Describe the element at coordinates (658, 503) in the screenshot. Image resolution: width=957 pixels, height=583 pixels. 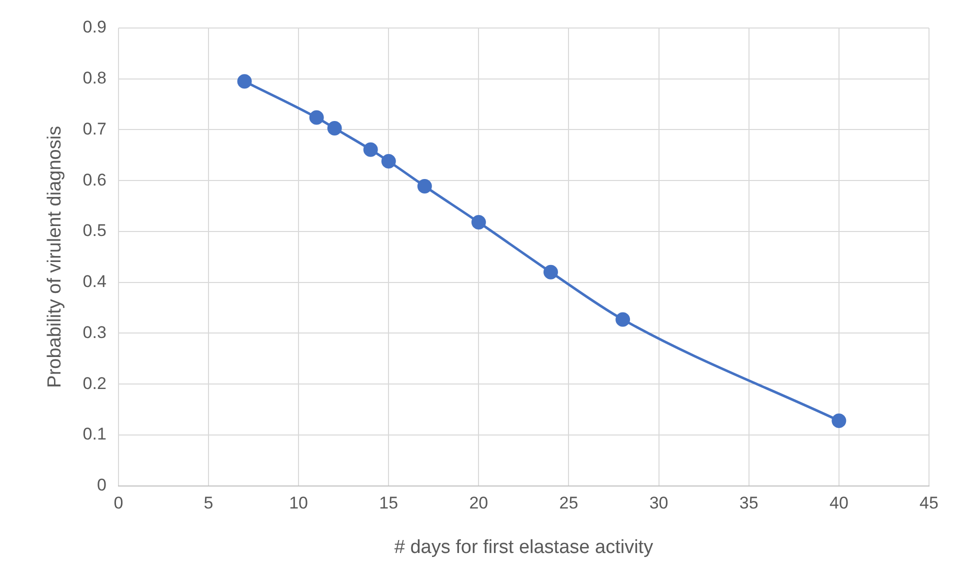
I see `x-tick-label: 30` at that location.